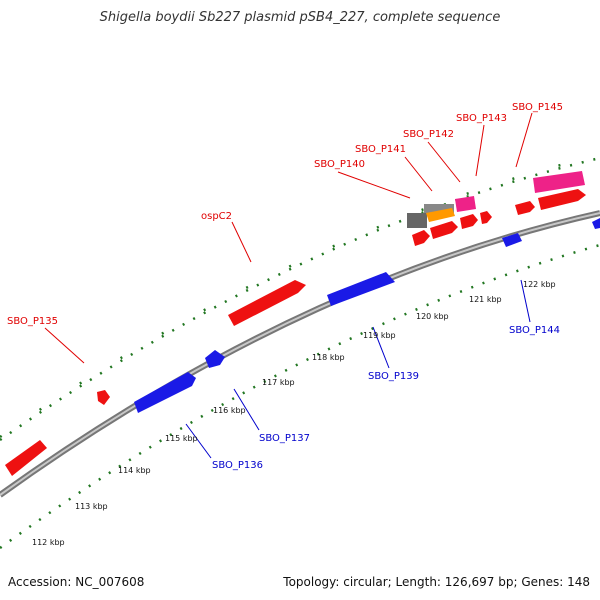 The image size is (600, 600). What do you see at coordinates (539, 284) in the screenshot?
I see `tick-label: 122 kbp` at bounding box center [539, 284].